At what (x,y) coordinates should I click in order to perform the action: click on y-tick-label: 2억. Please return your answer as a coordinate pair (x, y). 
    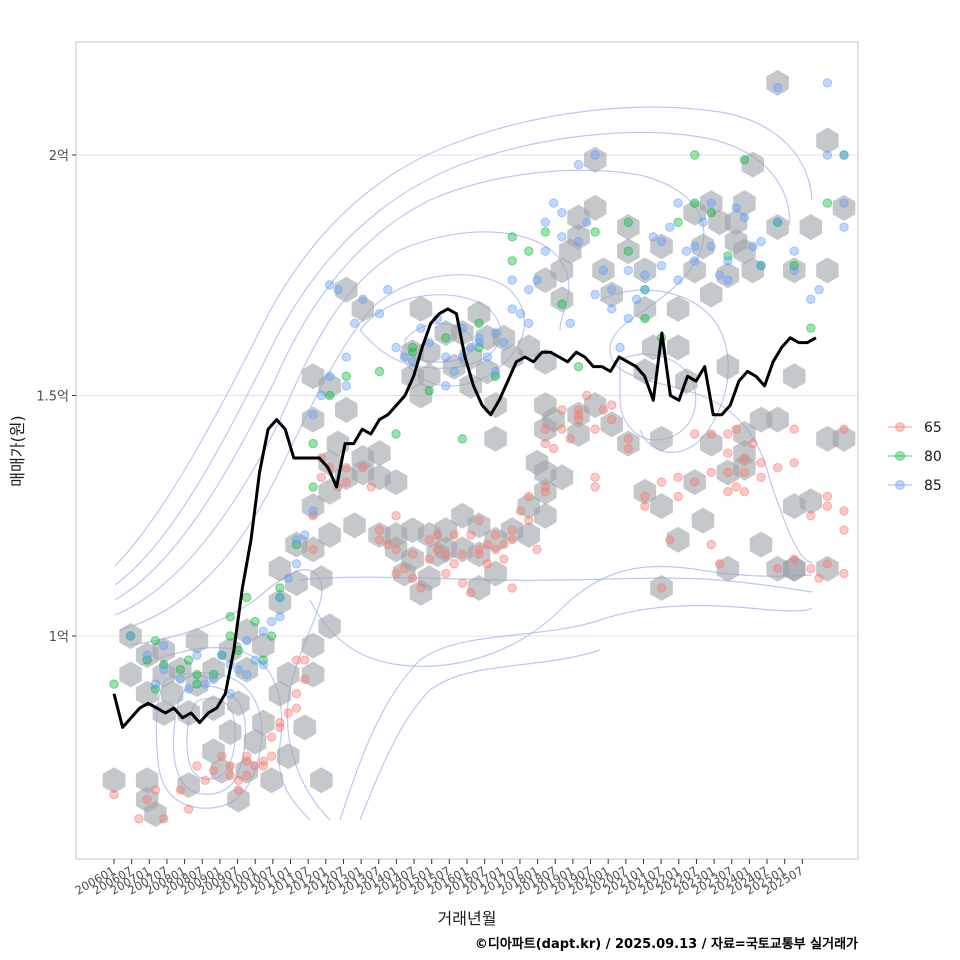
    Looking at the image, I should click on (59, 156).